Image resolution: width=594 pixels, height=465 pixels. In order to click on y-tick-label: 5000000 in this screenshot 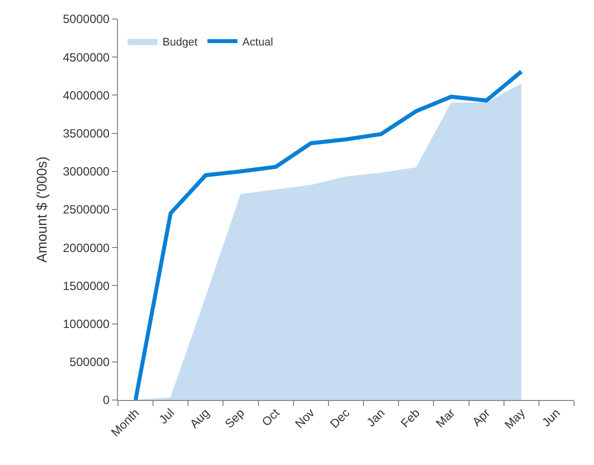, I will do `click(86, 19)`.